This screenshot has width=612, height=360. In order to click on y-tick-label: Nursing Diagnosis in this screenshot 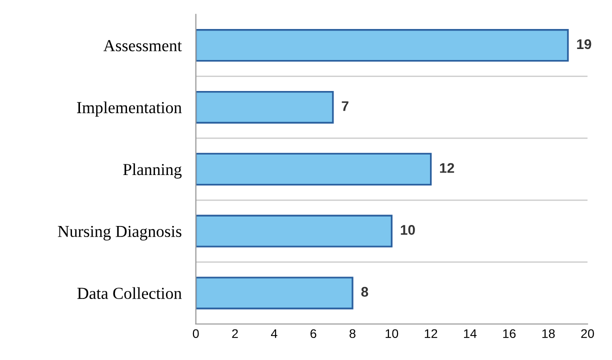, I will do `click(120, 233)`.